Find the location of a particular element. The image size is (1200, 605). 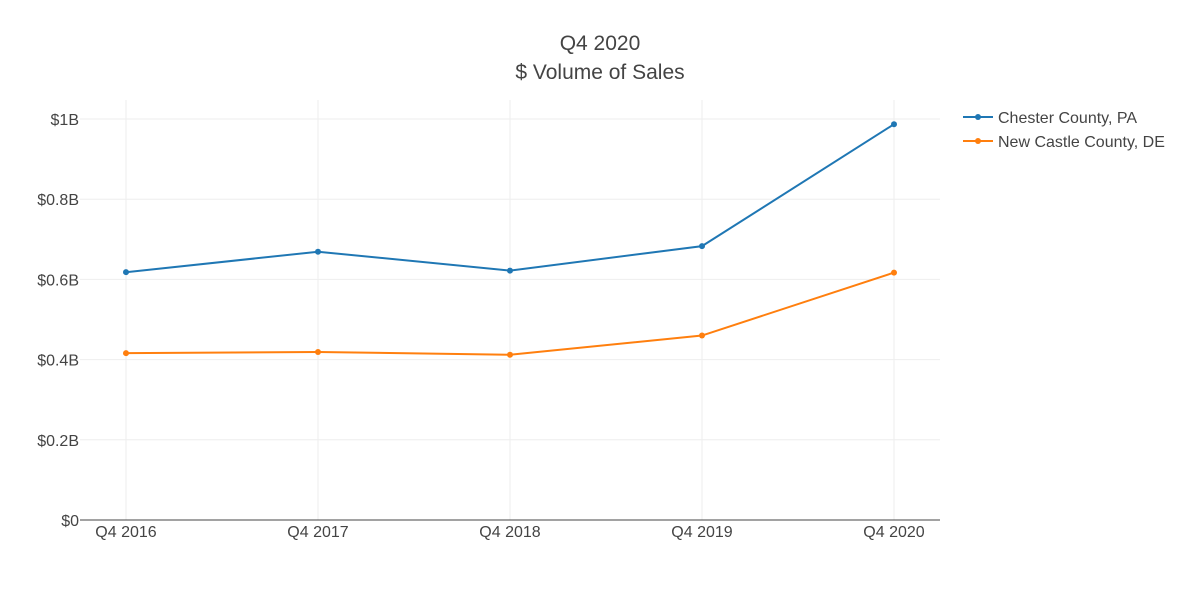

legend-label: Chester County, PA is located at coordinates (1067, 118).